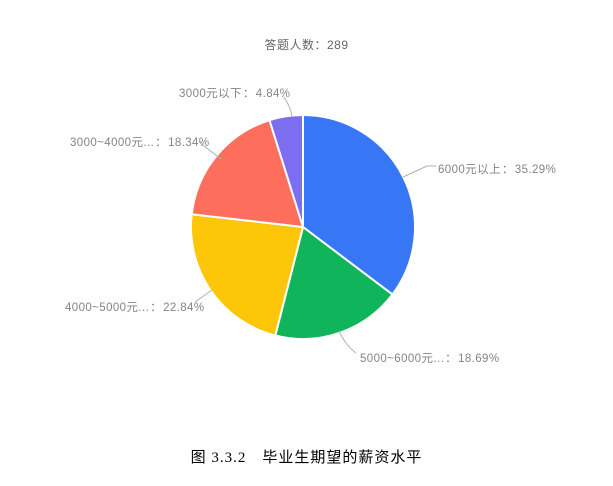  I want to click on pie-label-name: 6000元以上, so click(469, 170).